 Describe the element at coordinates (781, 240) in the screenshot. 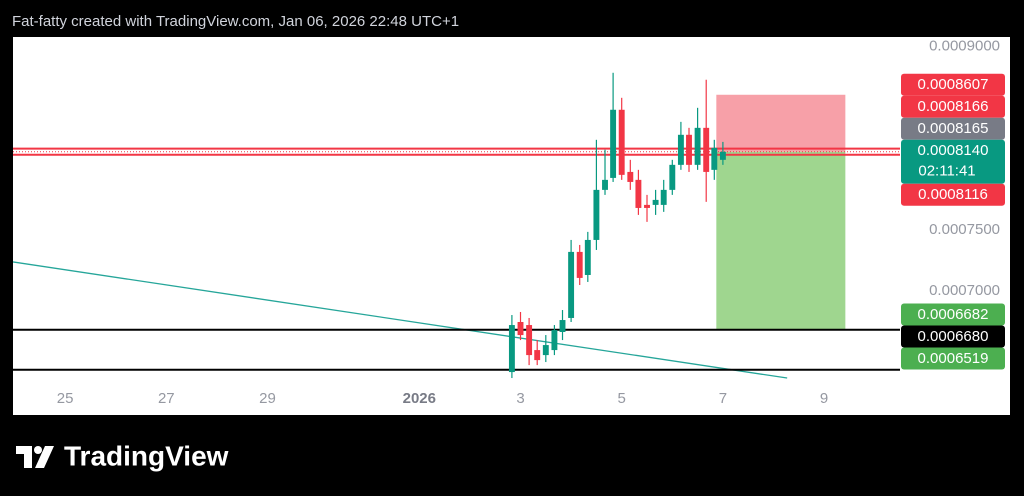

I see `target-zone` at that location.